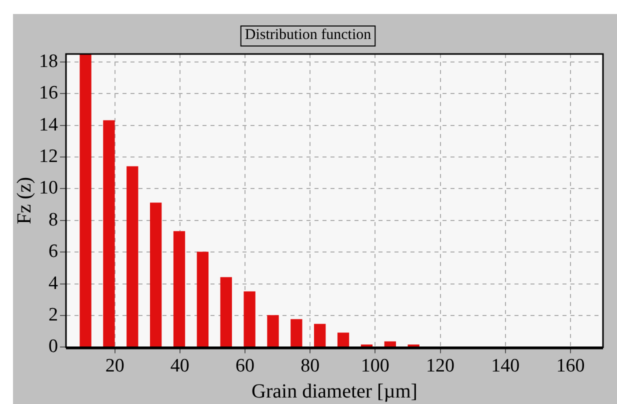 Image resolution: width=617 pixels, height=404 pixels. What do you see at coordinates (24, 200) in the screenshot?
I see `y-axis-title: Fz (z)` at bounding box center [24, 200].